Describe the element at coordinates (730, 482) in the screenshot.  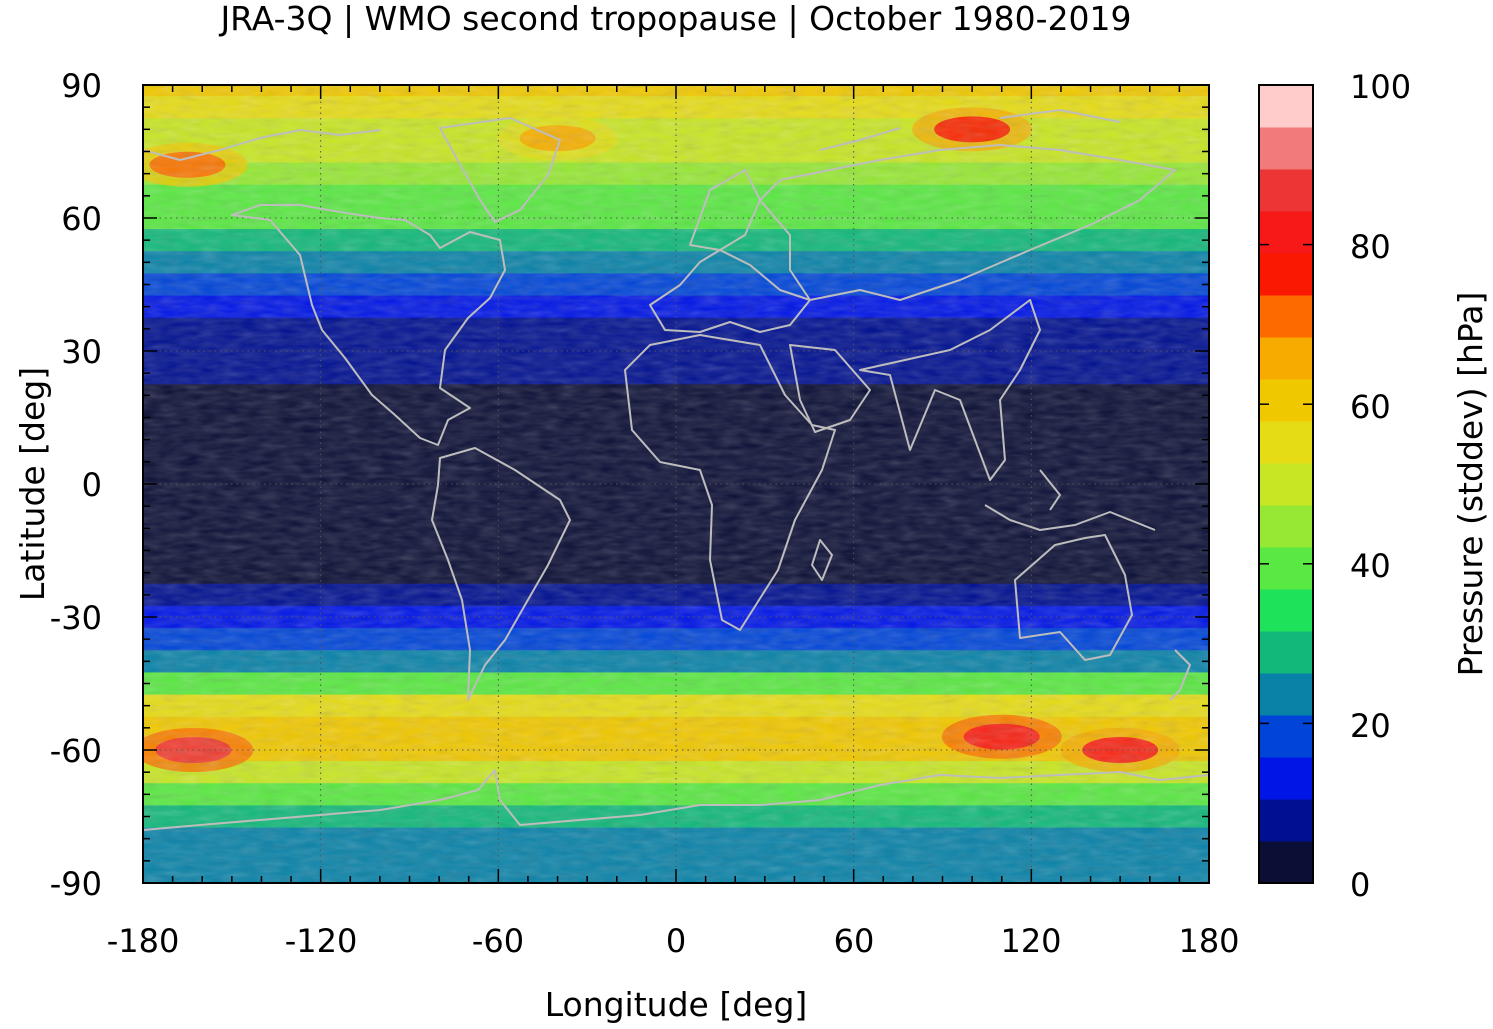
I see `coastline-africa` at that location.